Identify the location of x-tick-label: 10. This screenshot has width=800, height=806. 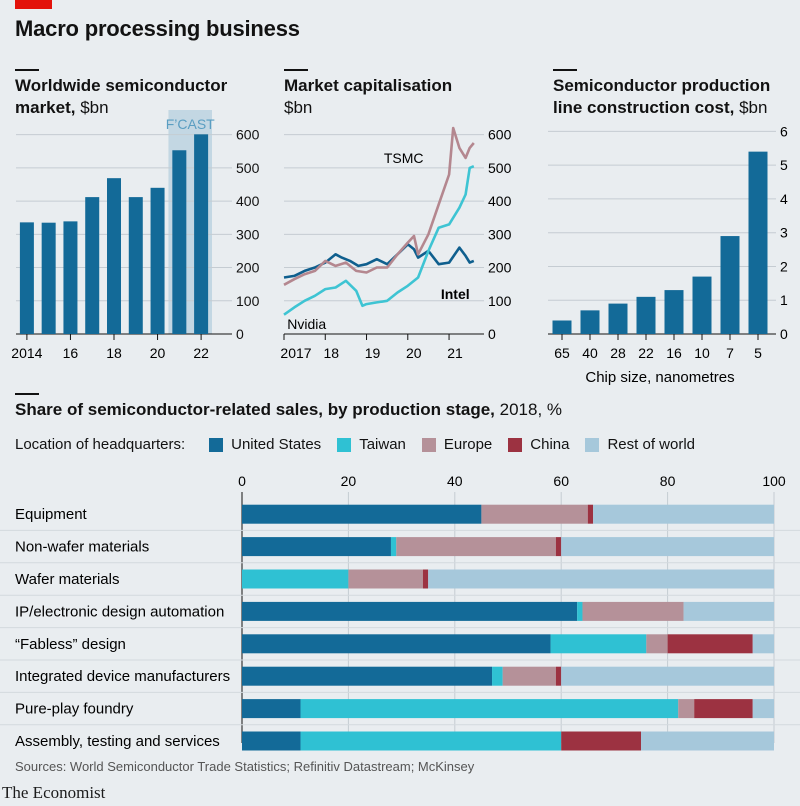
(702, 353).